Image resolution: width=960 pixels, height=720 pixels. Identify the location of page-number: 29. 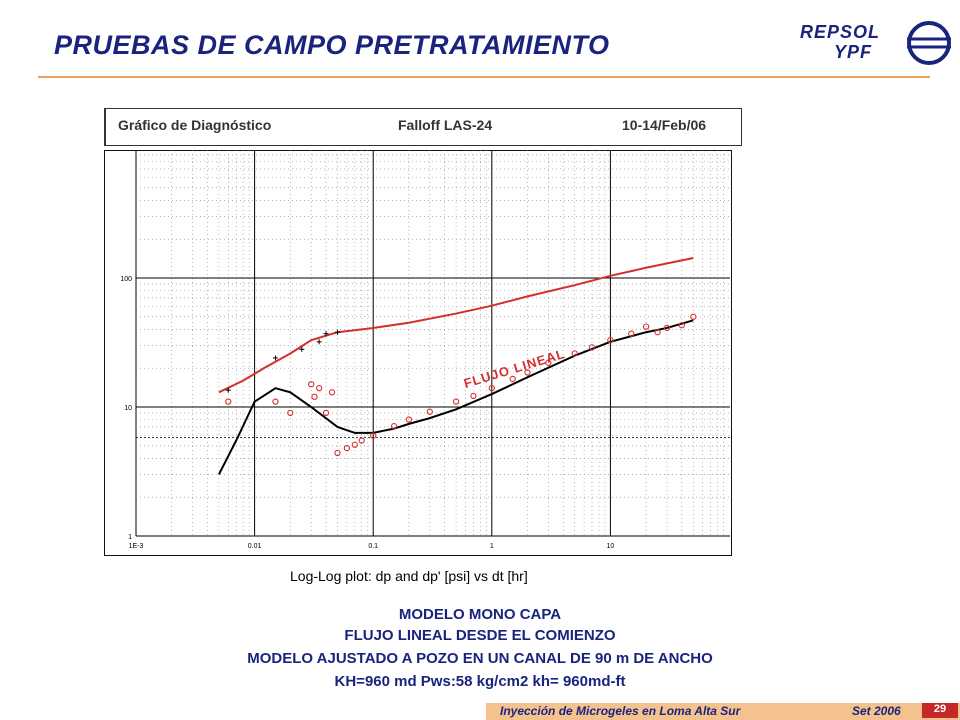
(940, 710).